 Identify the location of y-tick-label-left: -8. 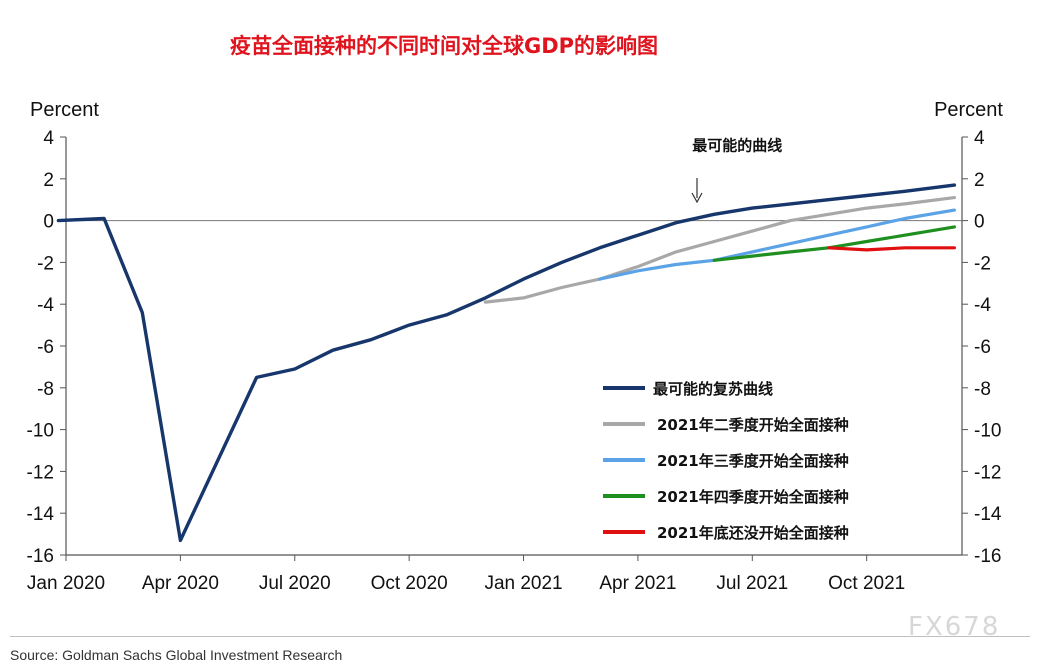
(45, 389).